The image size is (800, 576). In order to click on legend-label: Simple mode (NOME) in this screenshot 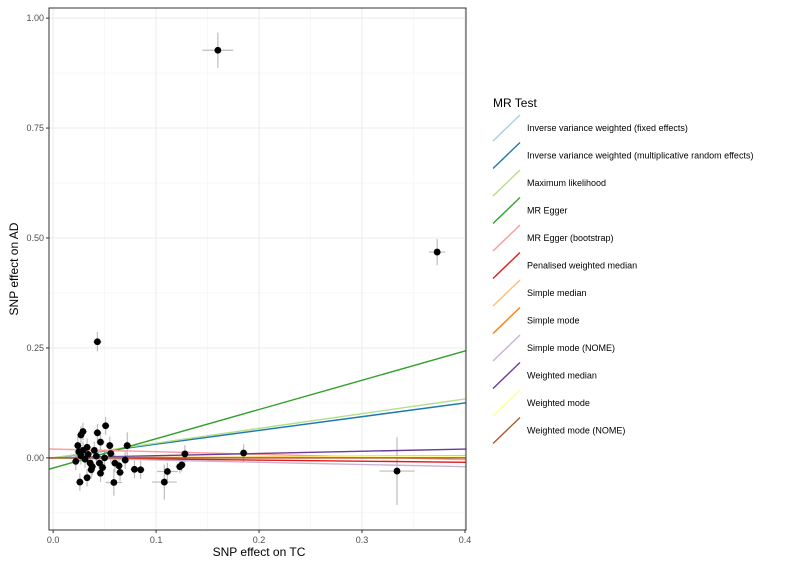, I will do `click(571, 348)`.